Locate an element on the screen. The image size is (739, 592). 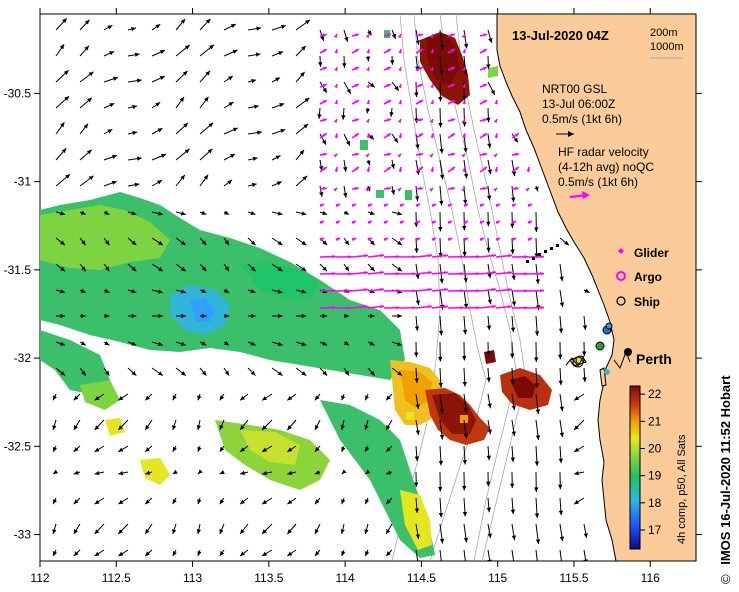
model-legend-line1: NRT00 GSL is located at coordinates (574, 89).